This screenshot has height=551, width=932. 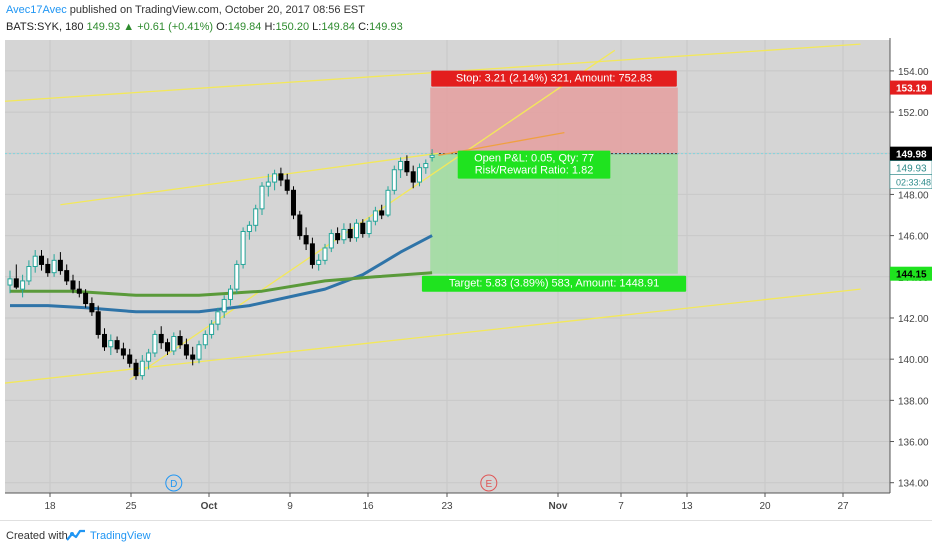 I want to click on time-tick-label: 20, so click(x=765, y=506).